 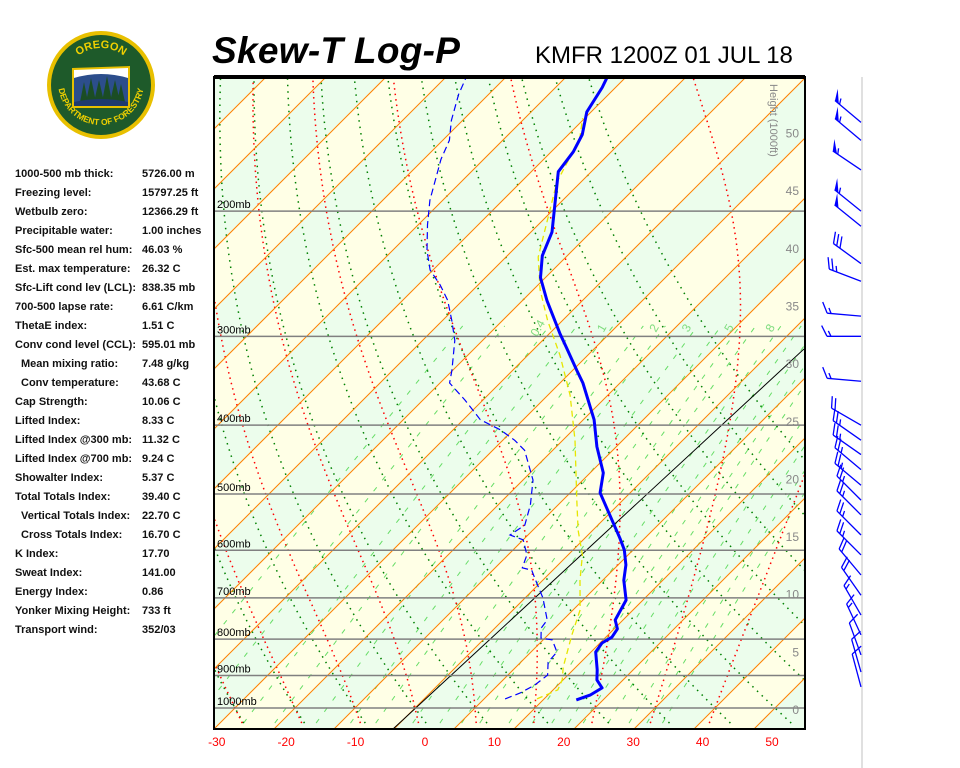 I want to click on index-value: 10.06 C, so click(x=161, y=402).